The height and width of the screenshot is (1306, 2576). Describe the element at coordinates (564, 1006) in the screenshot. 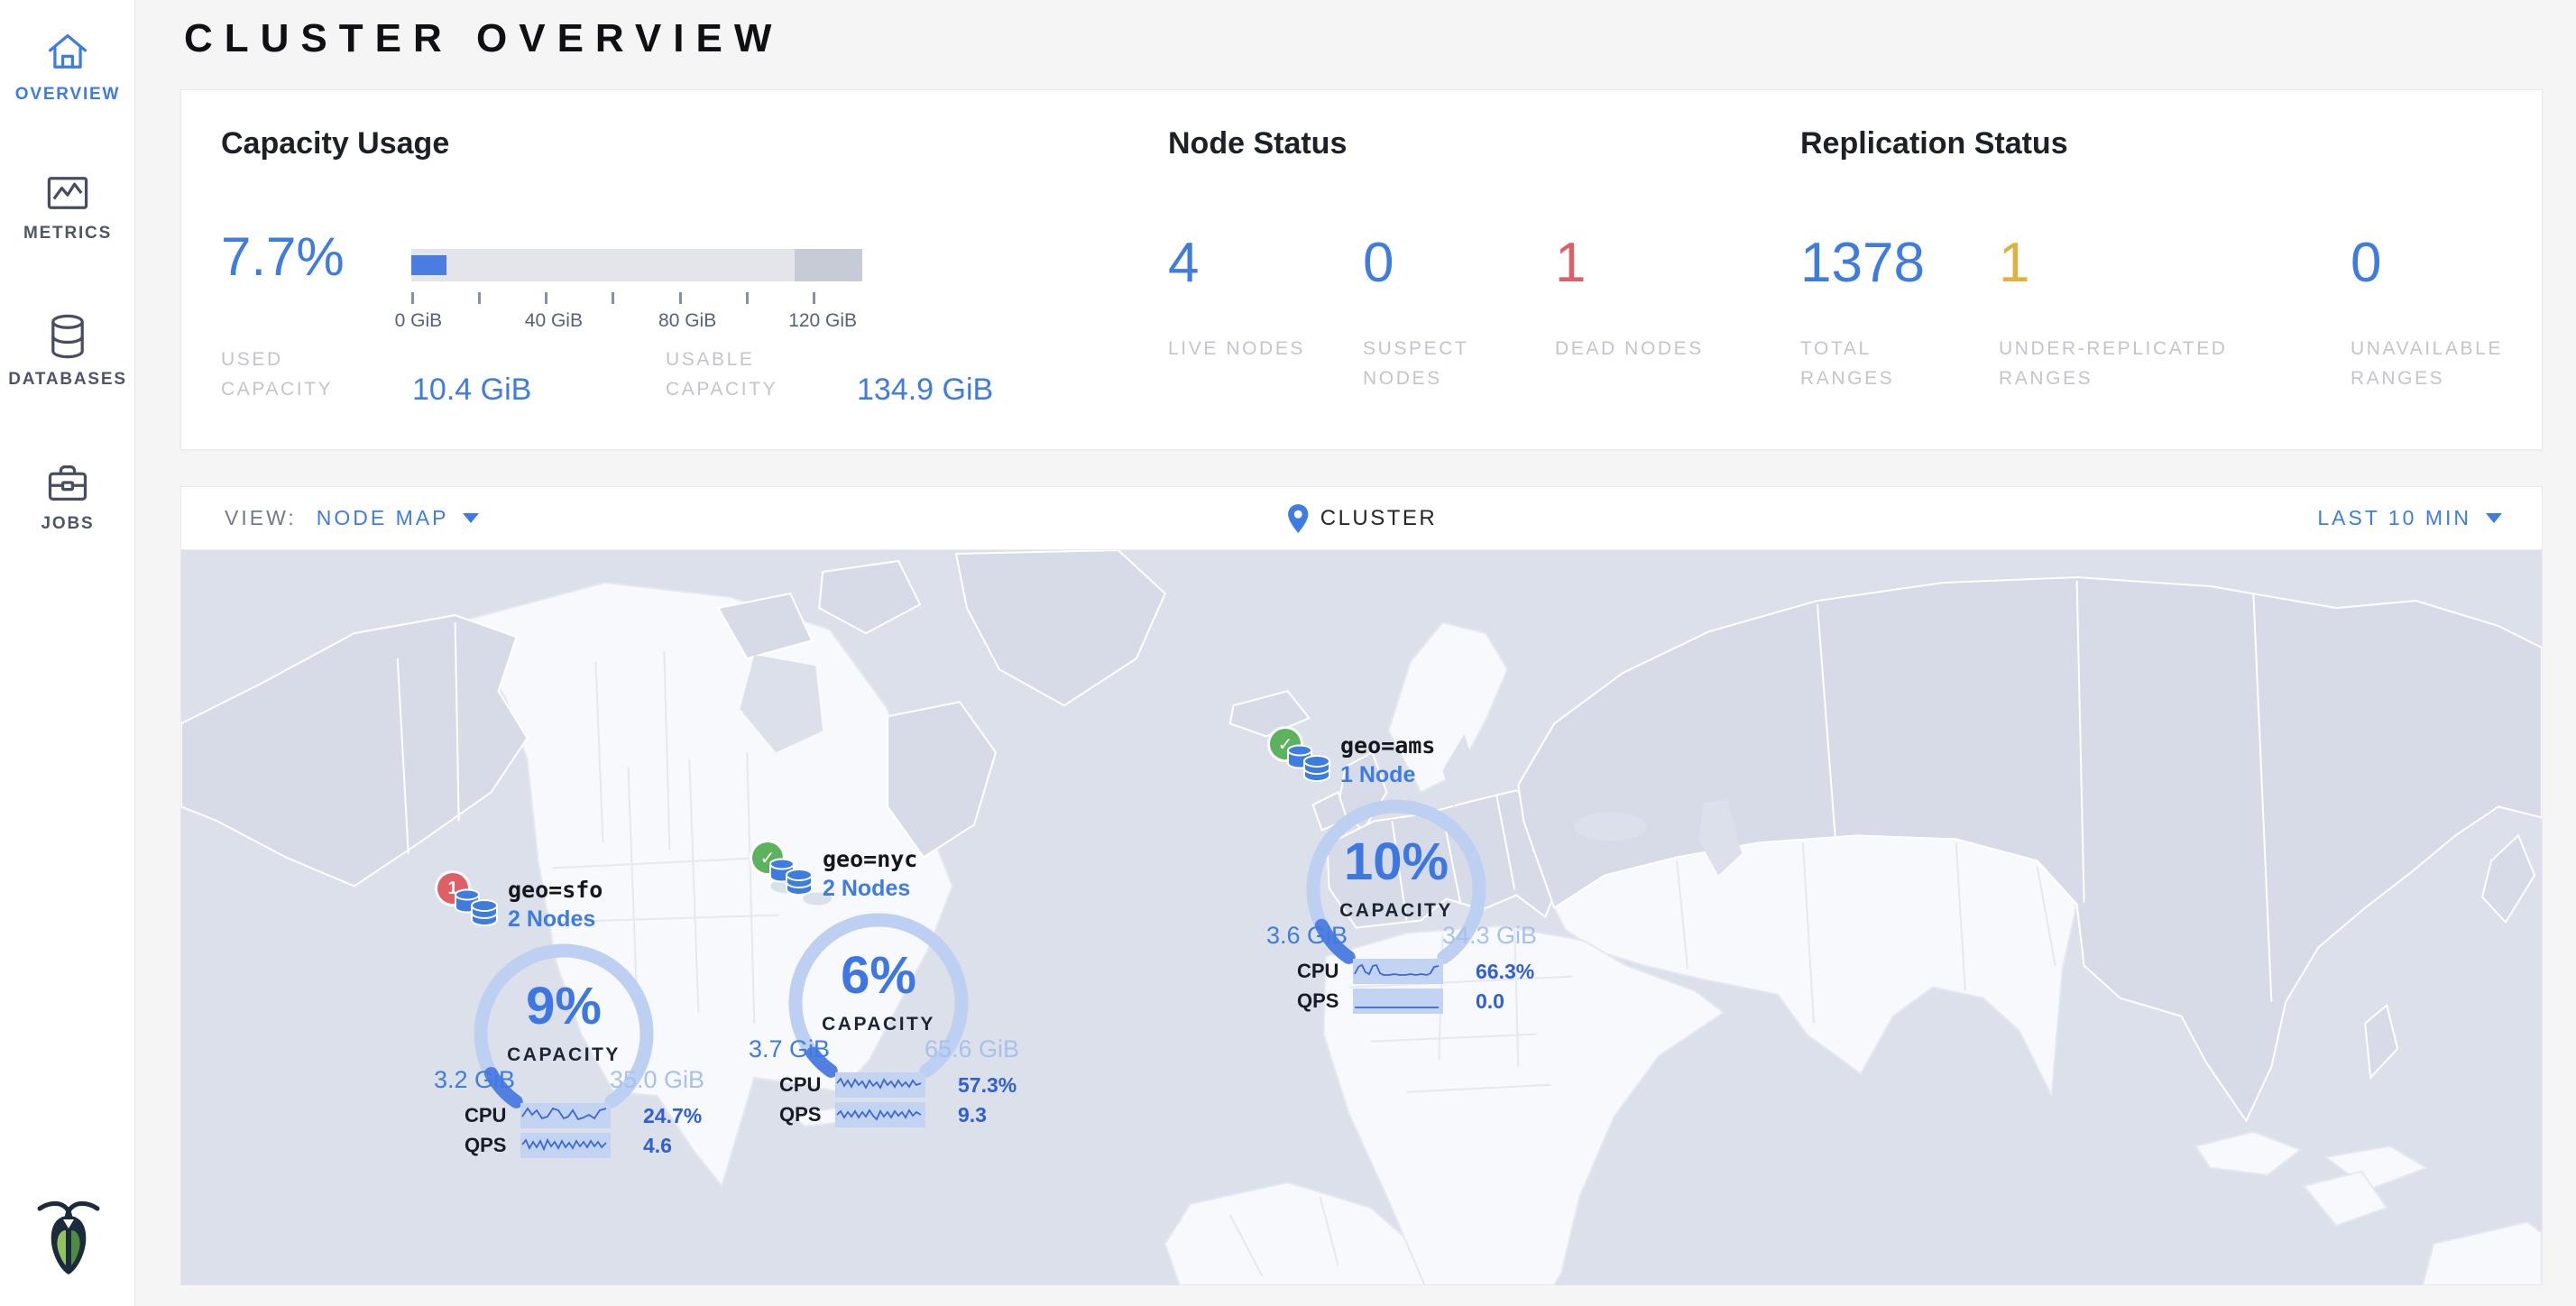

I see `gauge-percent: 9%` at that location.